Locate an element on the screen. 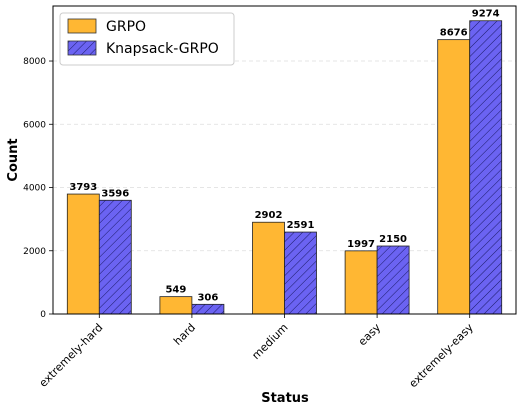  y-axis-title: Count is located at coordinates (13, 159).